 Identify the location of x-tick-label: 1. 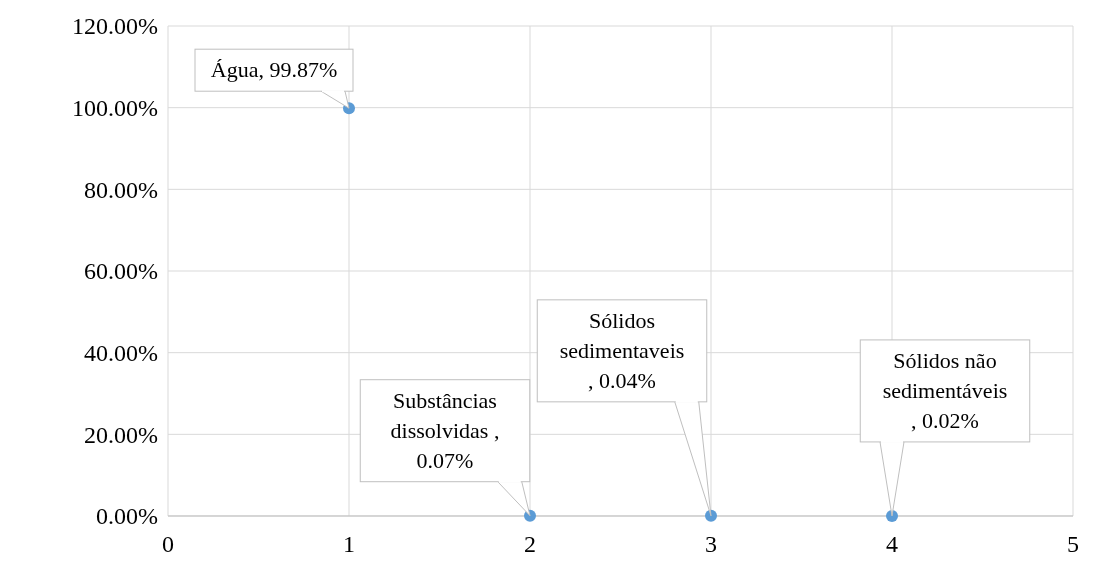
(349, 544).